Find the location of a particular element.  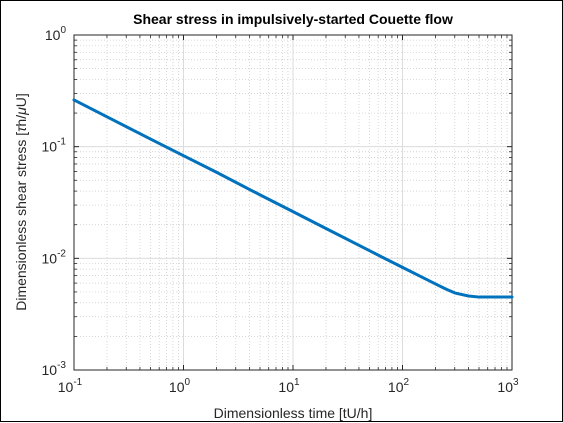

x-tick-label: 10¹ is located at coordinates (289, 386).